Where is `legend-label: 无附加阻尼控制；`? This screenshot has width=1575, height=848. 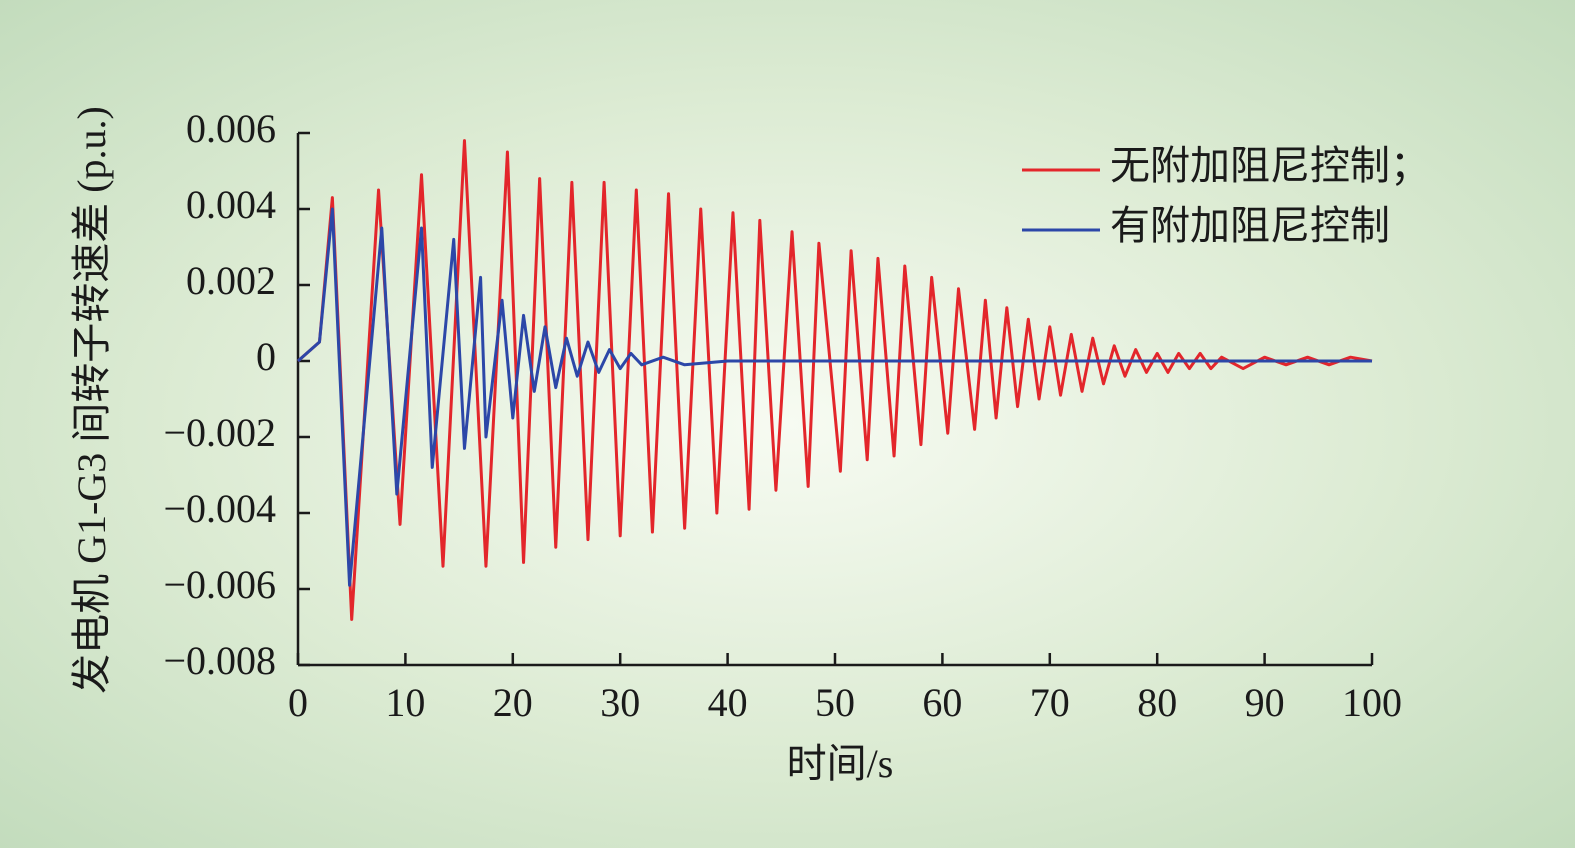
legend-label: 无附加阻尼控制； is located at coordinates (1270, 165).